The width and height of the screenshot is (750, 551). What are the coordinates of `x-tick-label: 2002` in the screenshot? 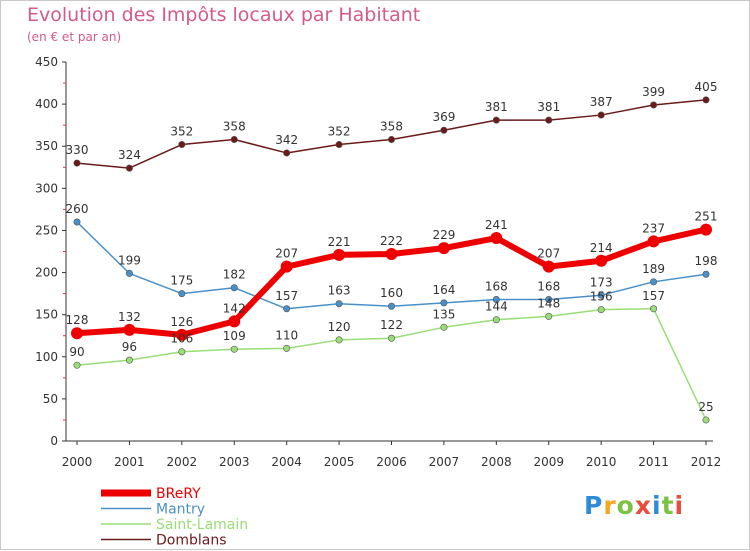 It's located at (182, 462).